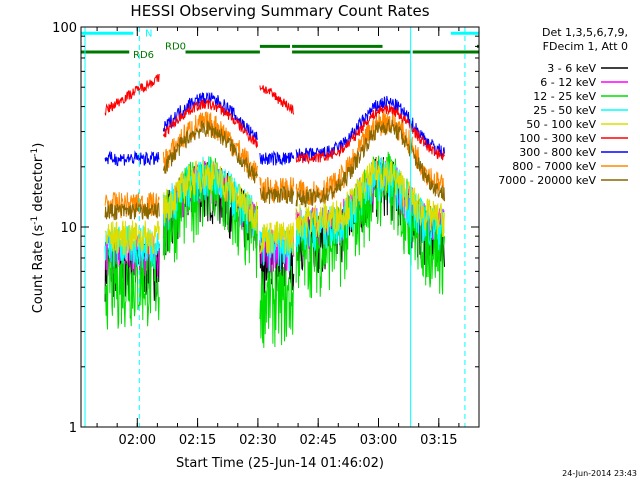  I want to click on x-tick-label: 03:15, so click(438, 440).